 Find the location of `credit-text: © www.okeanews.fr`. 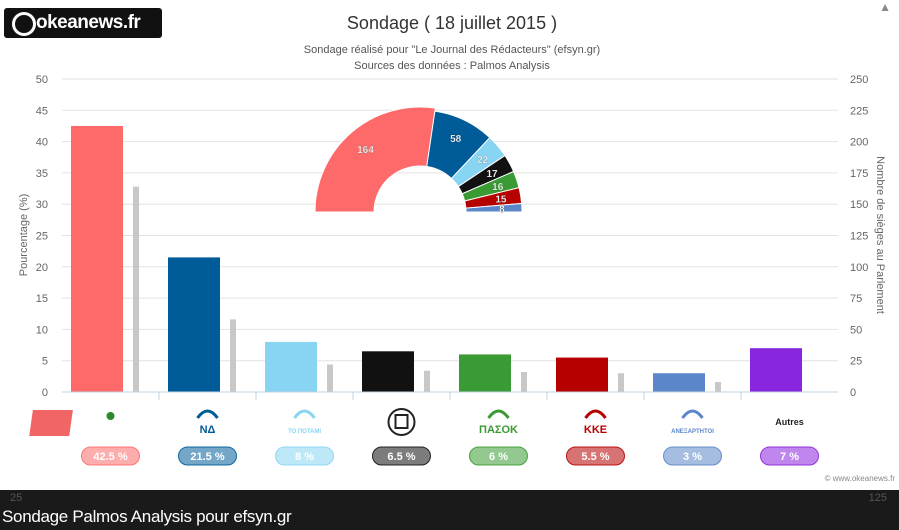

credit-text: © www.okeanews.fr is located at coordinates (860, 478).